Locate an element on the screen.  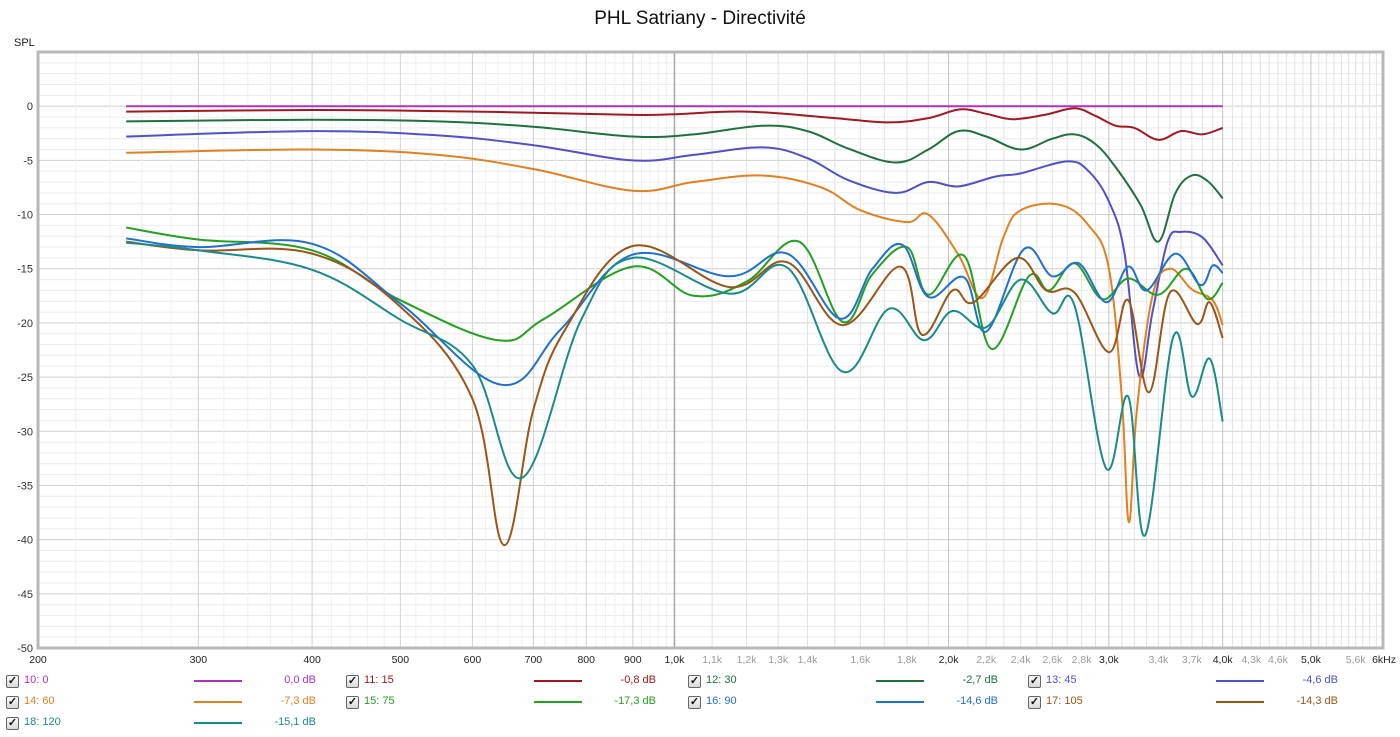
x-tick-label: 500 is located at coordinates (401, 660).